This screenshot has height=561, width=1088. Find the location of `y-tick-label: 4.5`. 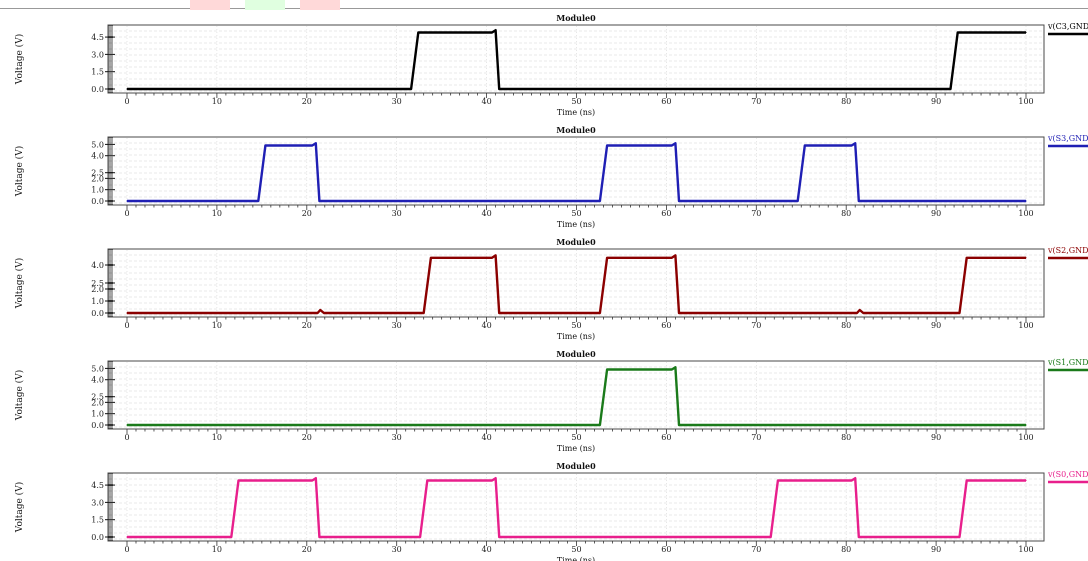

y-tick-label: 4.5 is located at coordinates (97, 485).